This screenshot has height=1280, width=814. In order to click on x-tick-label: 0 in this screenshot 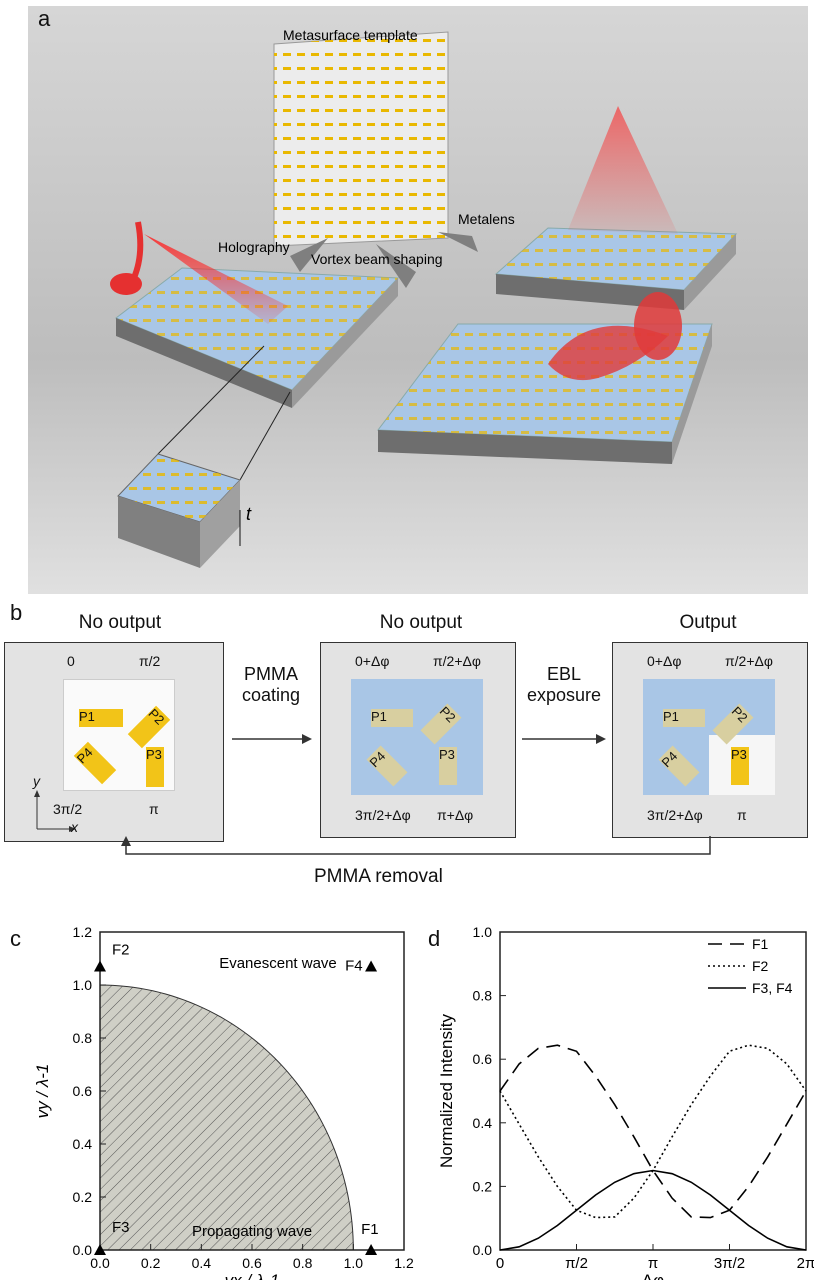, I will do `click(500, 1263)`.